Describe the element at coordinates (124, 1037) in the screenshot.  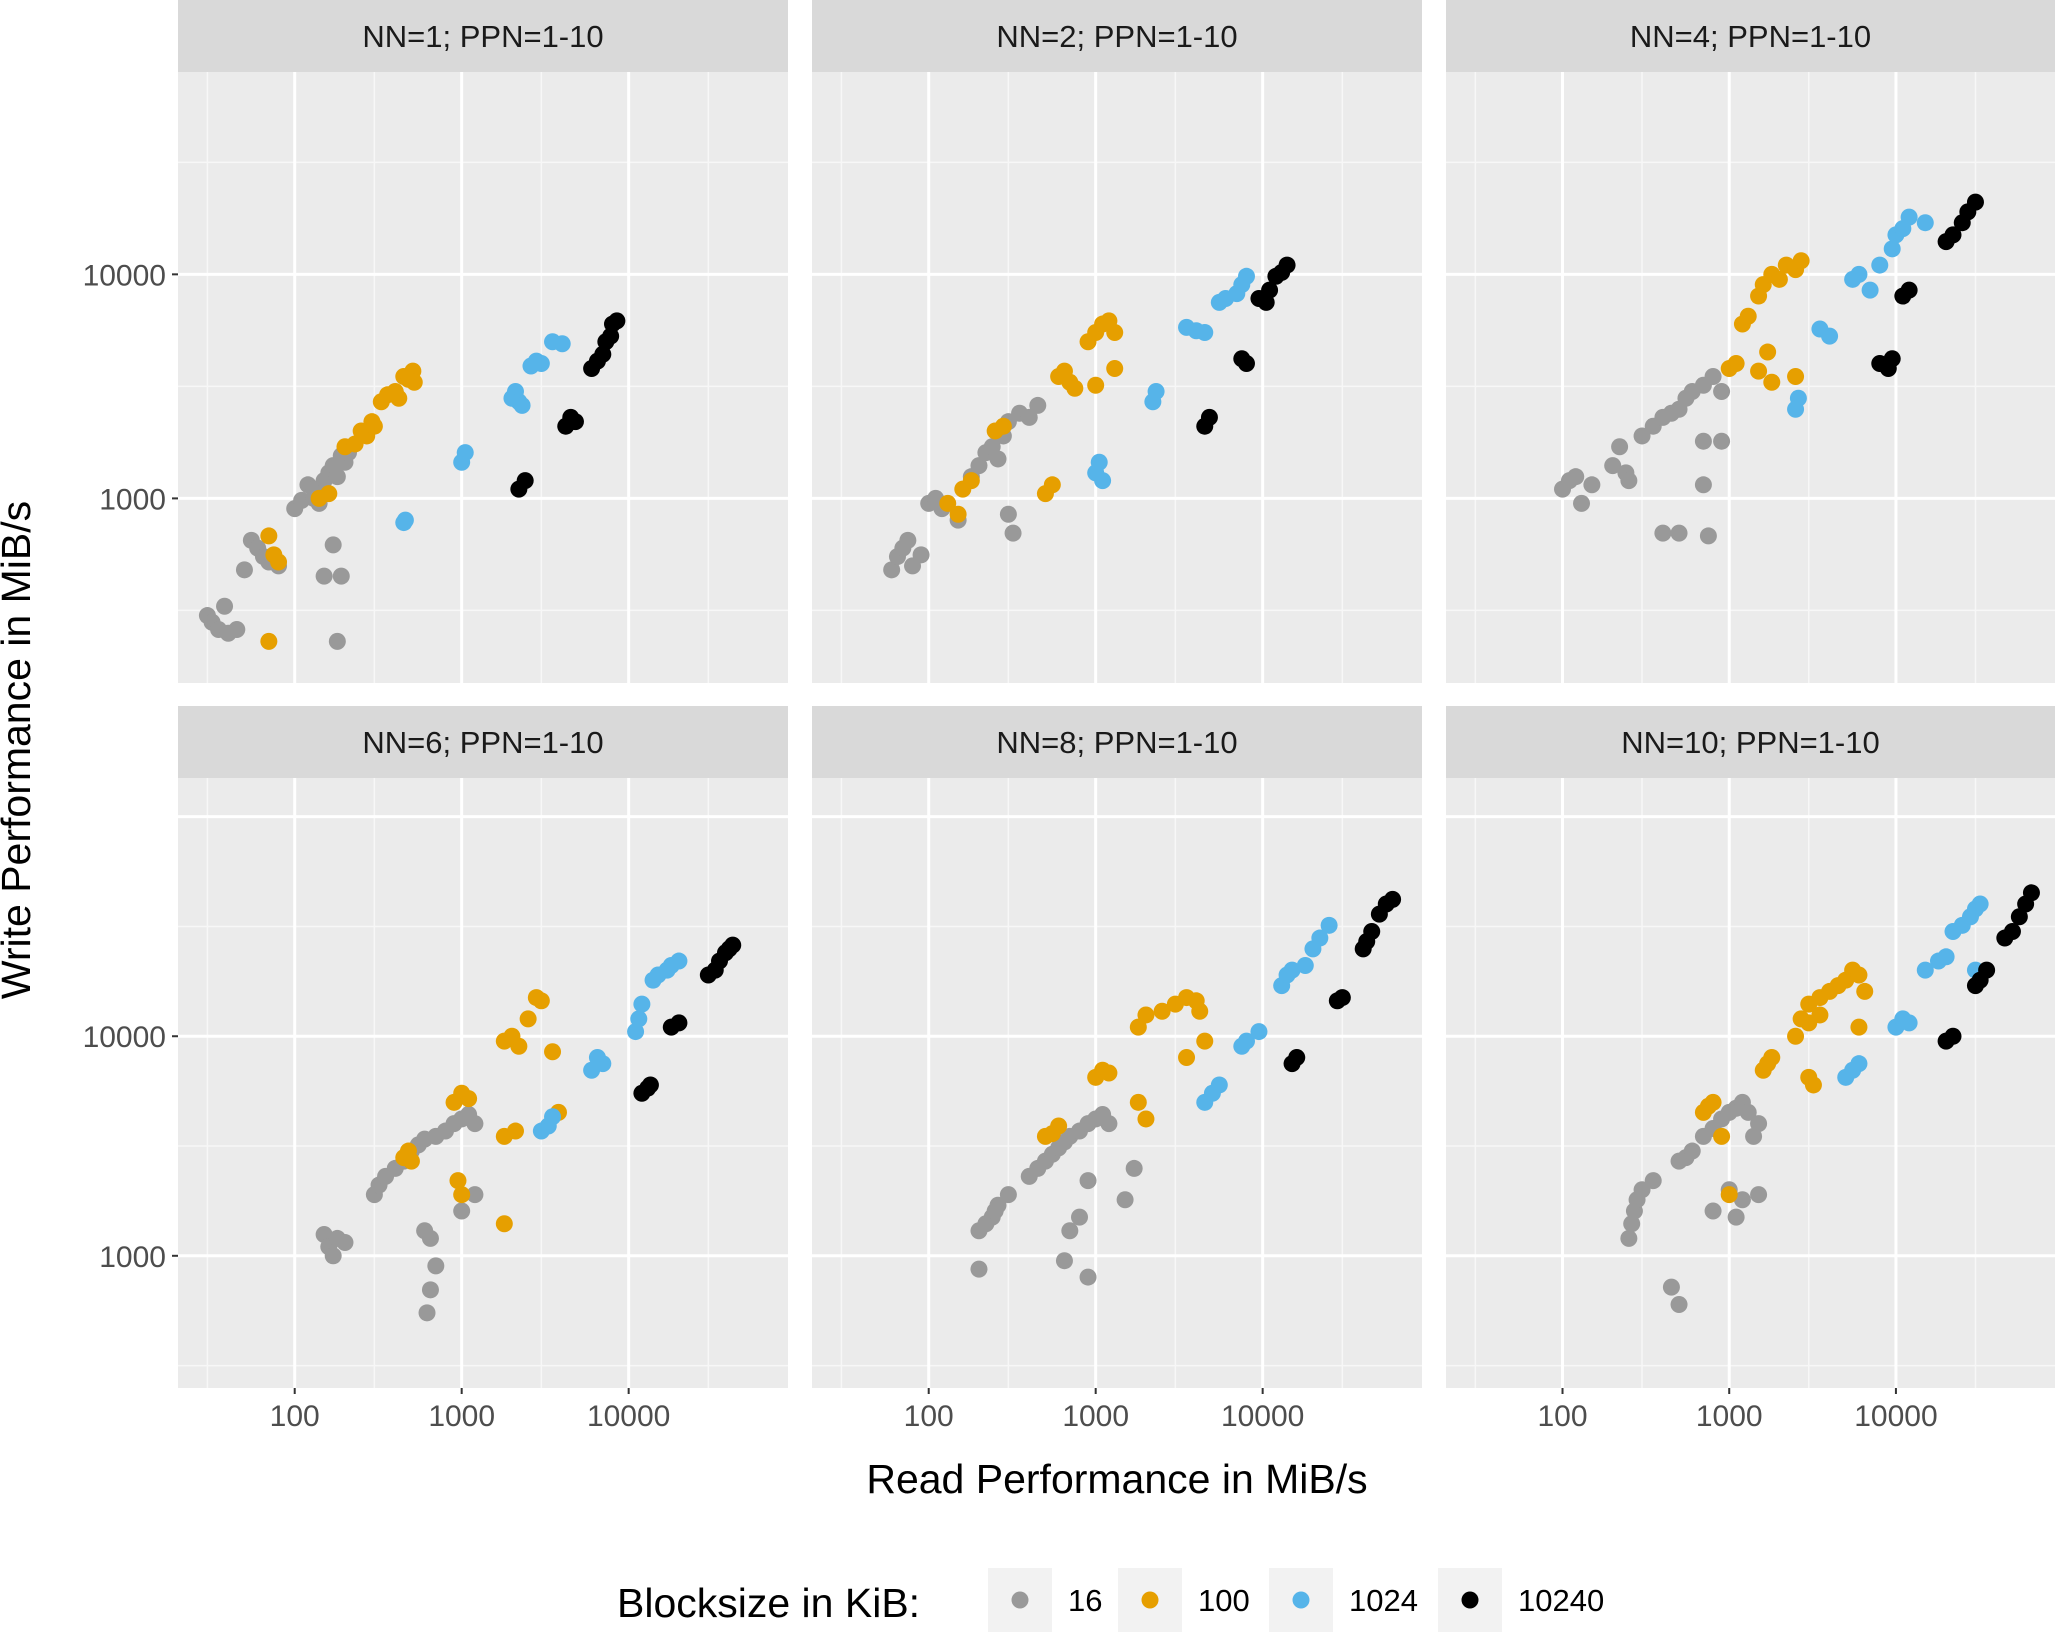
I see `y-tick-label: 10000` at that location.